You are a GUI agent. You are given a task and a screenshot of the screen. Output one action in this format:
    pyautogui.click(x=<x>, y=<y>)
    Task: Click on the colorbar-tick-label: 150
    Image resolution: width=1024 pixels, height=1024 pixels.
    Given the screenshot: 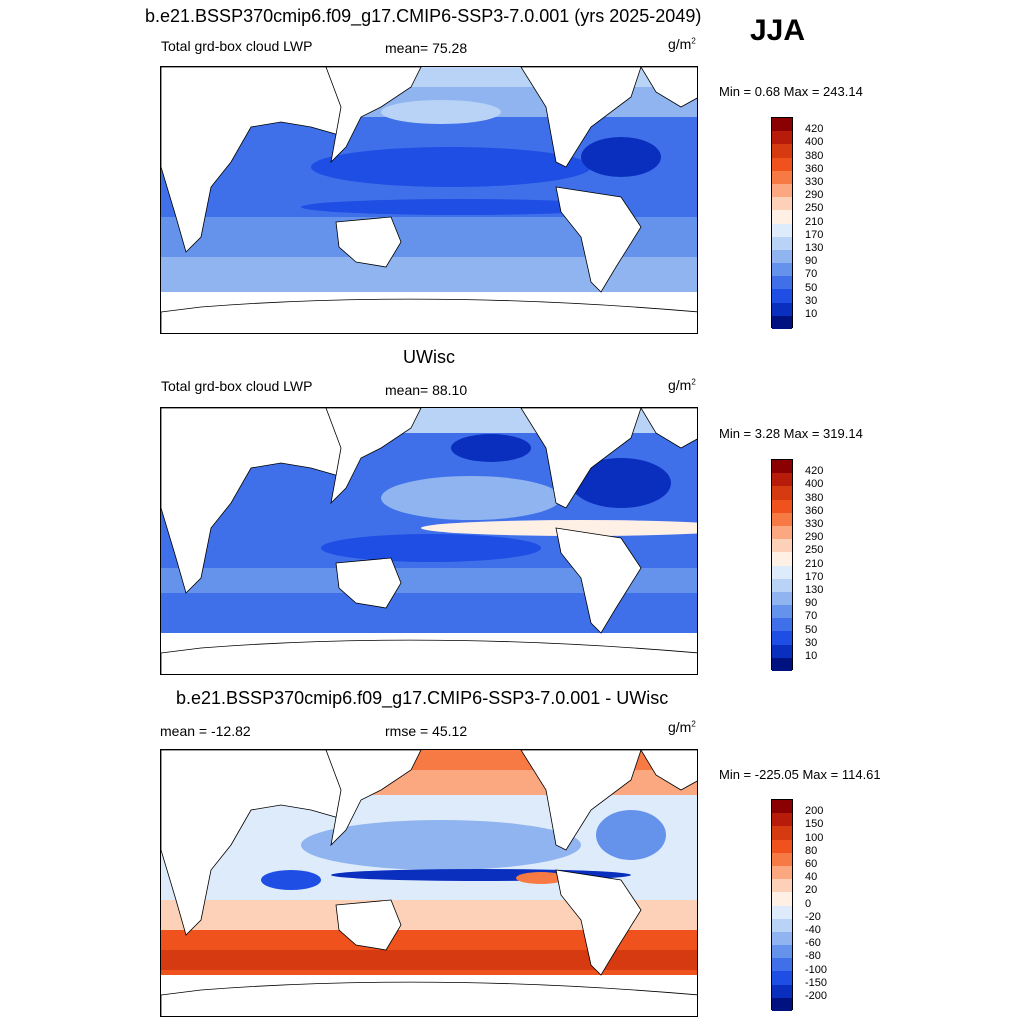 What is the action you would take?
    pyautogui.click(x=814, y=824)
    